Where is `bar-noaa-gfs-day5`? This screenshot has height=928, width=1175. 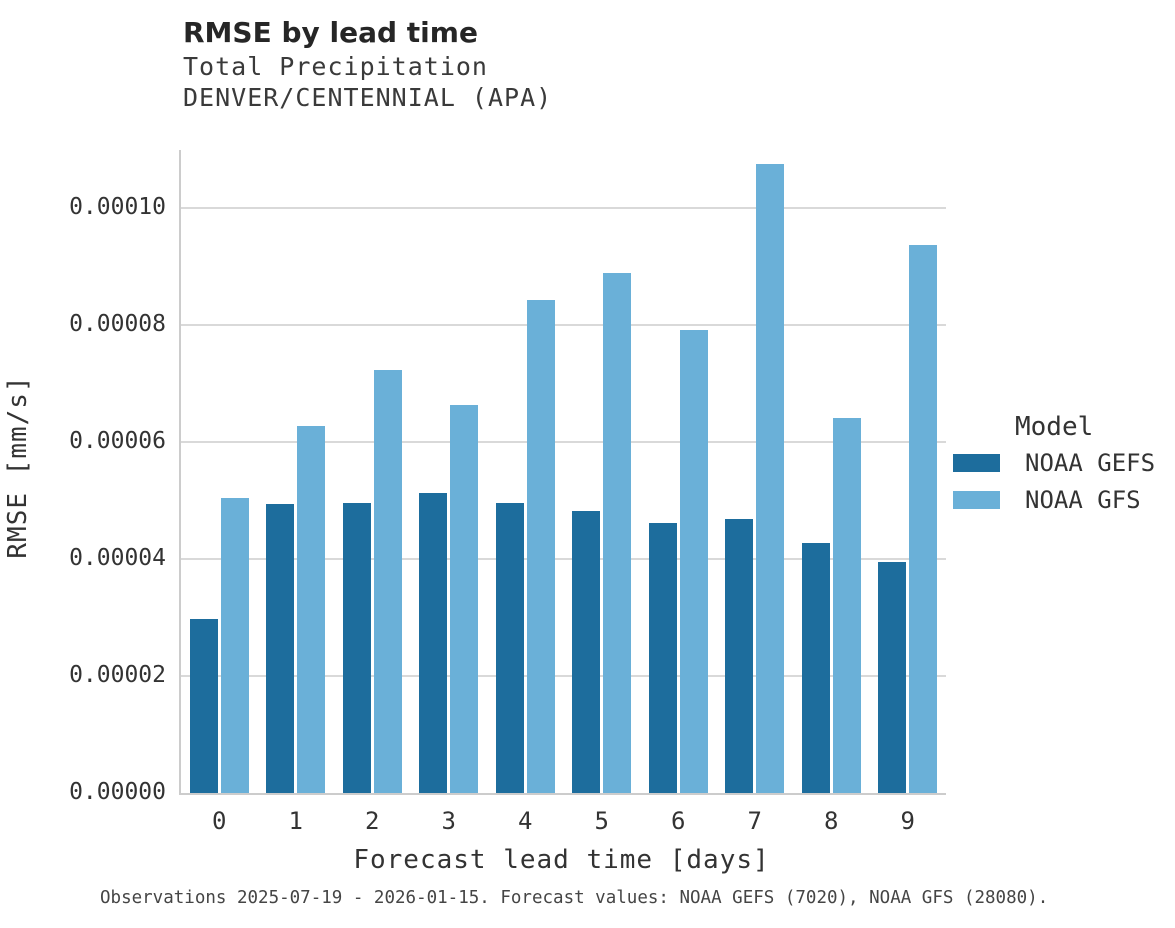
bar-noaa-gfs-day5 is located at coordinates (617, 532).